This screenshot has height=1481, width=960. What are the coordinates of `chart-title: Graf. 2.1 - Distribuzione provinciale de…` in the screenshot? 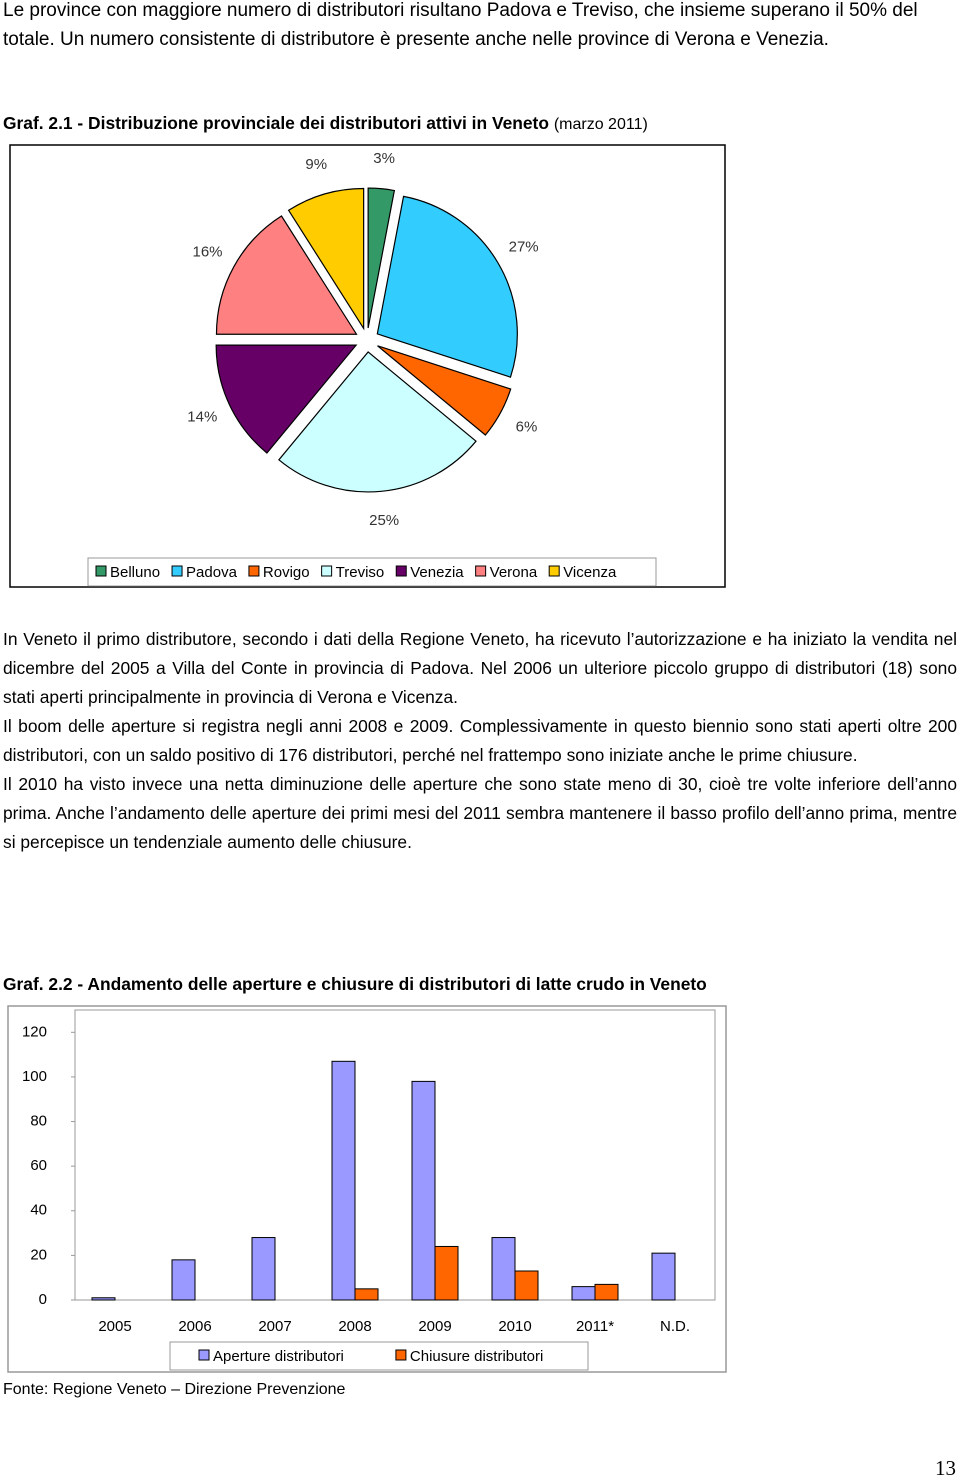 It's located at (276, 123).